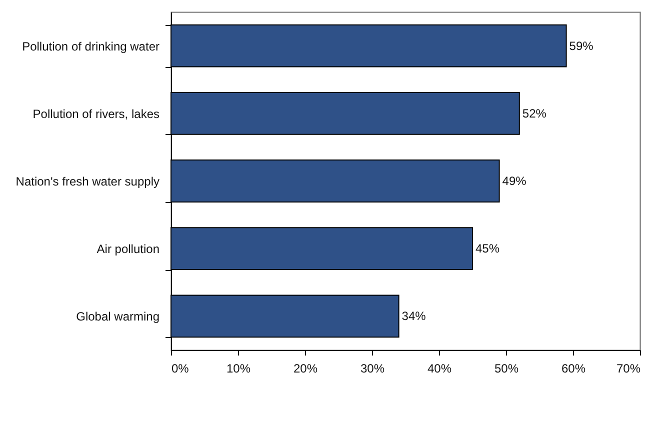 The image size is (654, 436). What do you see at coordinates (372, 369) in the screenshot?
I see `x-tick-label: 30%` at bounding box center [372, 369].